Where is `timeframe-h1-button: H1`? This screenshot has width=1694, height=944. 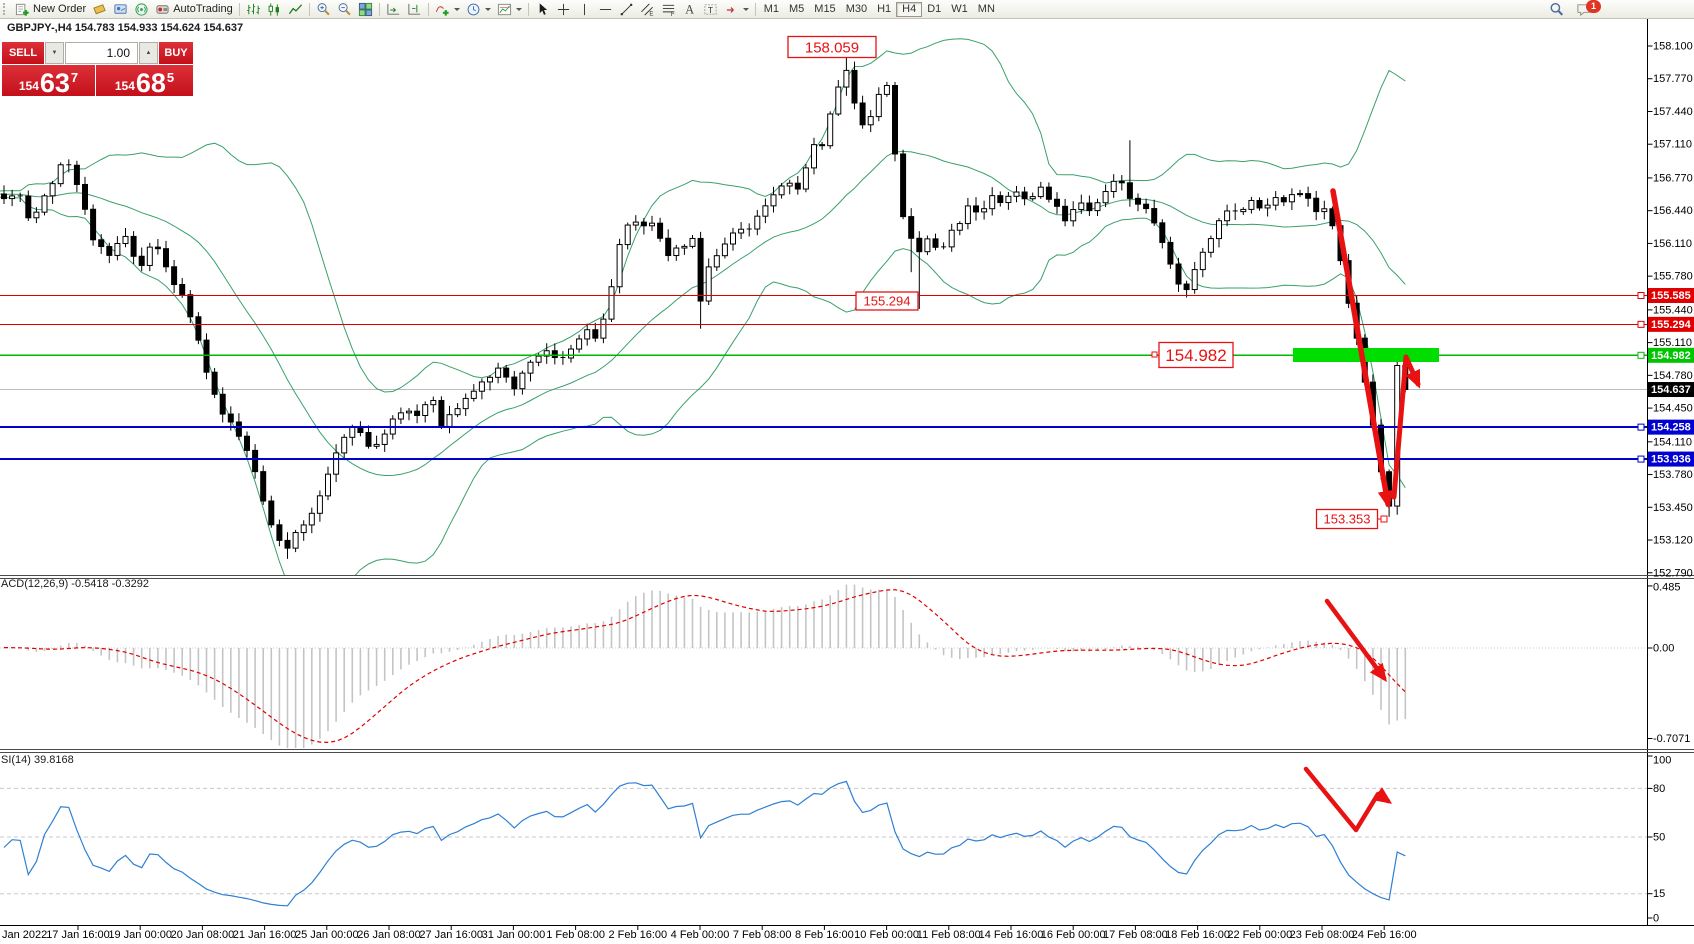 timeframe-h1-button: H1 is located at coordinates (884, 8).